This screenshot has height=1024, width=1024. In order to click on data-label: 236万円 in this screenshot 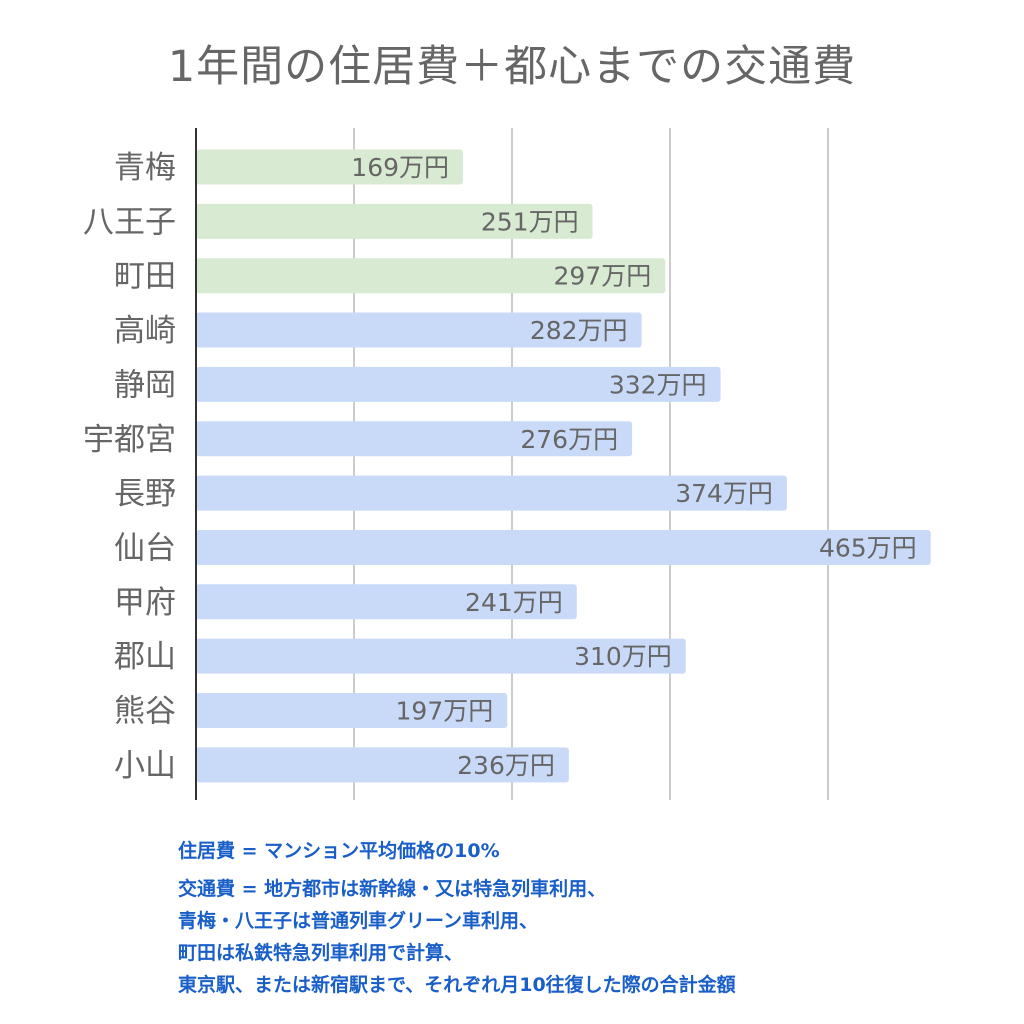, I will do `click(506, 765)`.